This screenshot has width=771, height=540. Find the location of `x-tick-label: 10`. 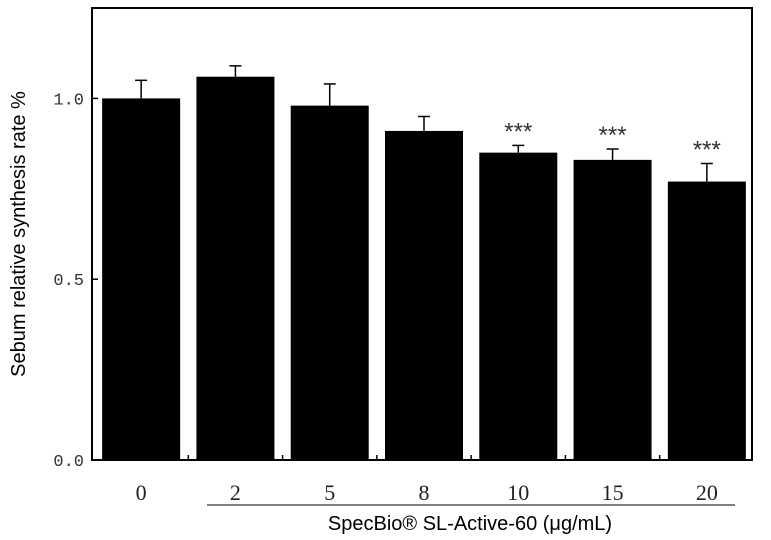

x-tick-label: 10 is located at coordinates (518, 492).